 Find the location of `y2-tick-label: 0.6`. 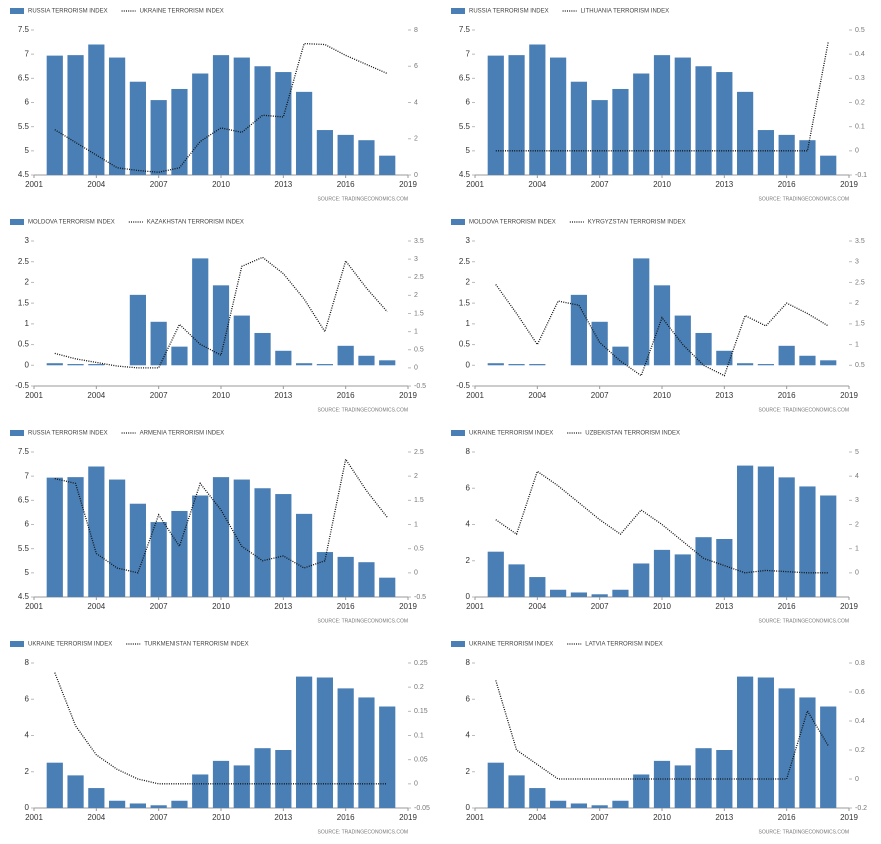

y2-tick-label: 0.6 is located at coordinates (860, 692).